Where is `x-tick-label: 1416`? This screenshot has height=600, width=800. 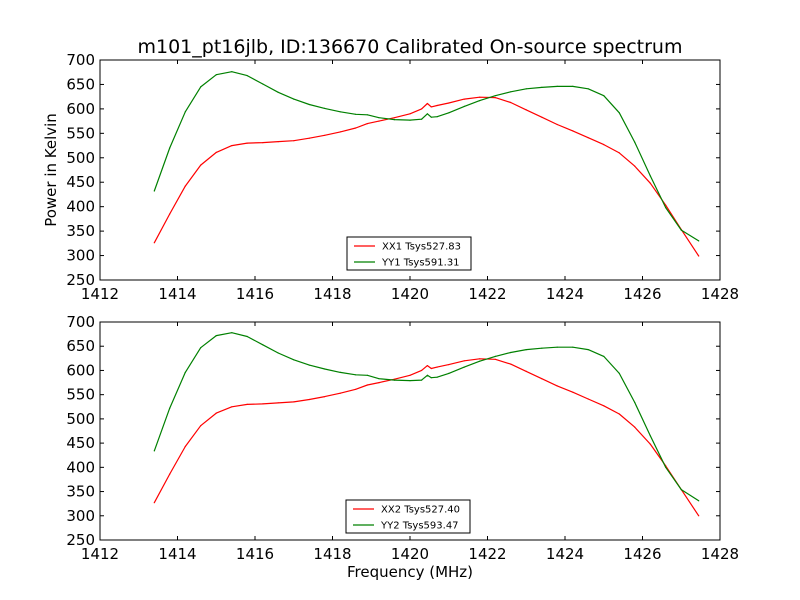 x-tick-label: 1416 is located at coordinates (255, 294).